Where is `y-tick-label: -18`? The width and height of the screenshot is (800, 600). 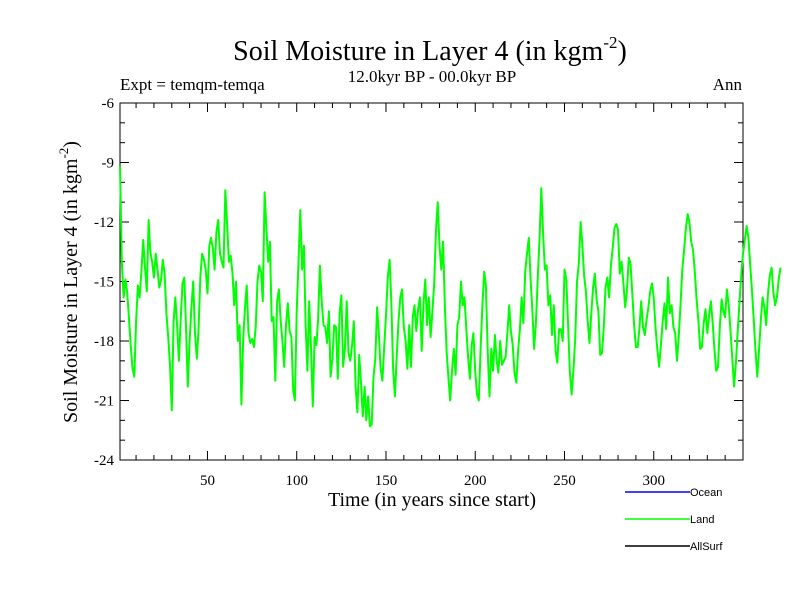 y-tick-label: -18 is located at coordinates (104, 342).